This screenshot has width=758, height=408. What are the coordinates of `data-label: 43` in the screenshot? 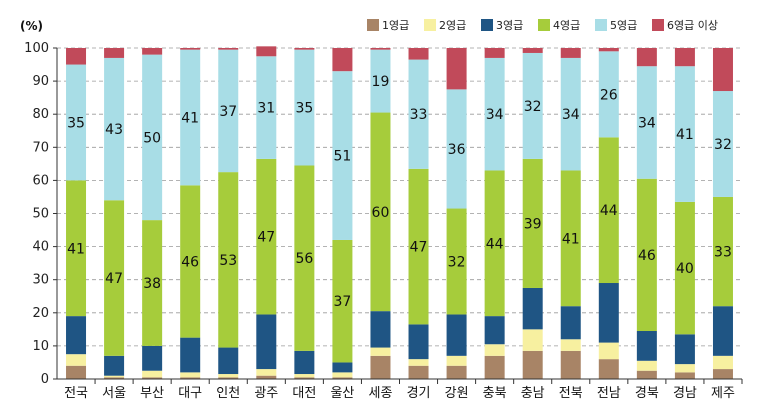 It's located at (114, 130).